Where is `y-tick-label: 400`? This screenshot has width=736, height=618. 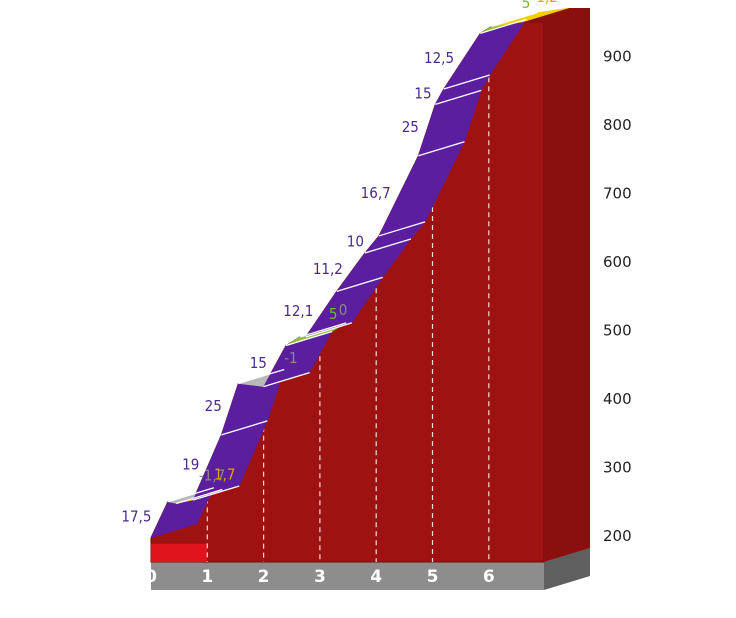 y-tick-label: 400 is located at coordinates (617, 399).